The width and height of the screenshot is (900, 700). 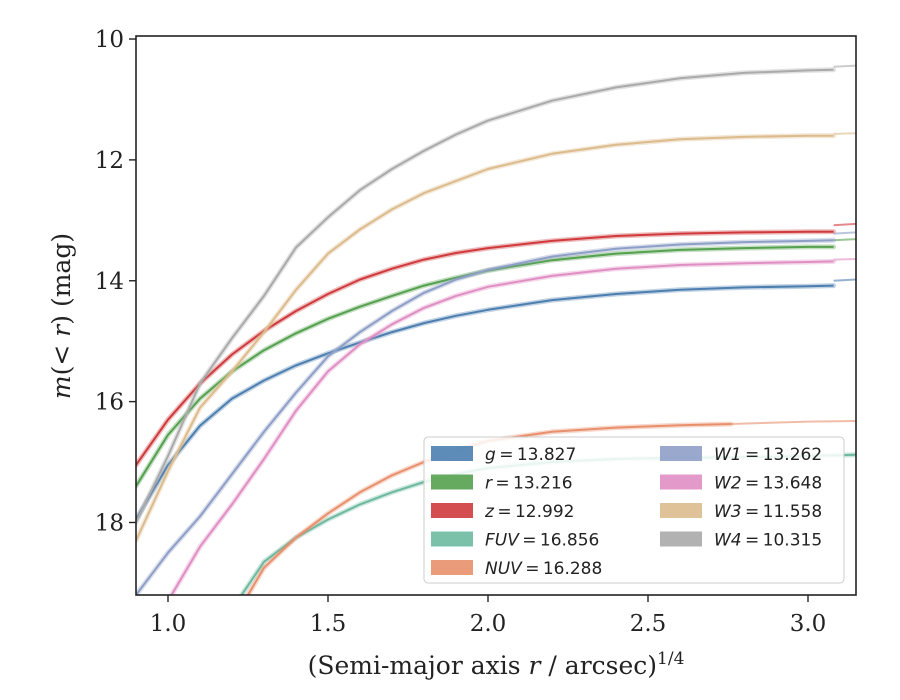 I want to click on x-axis-label: (Semi-major axis r / arcsec)1/4, so click(x=496, y=664).